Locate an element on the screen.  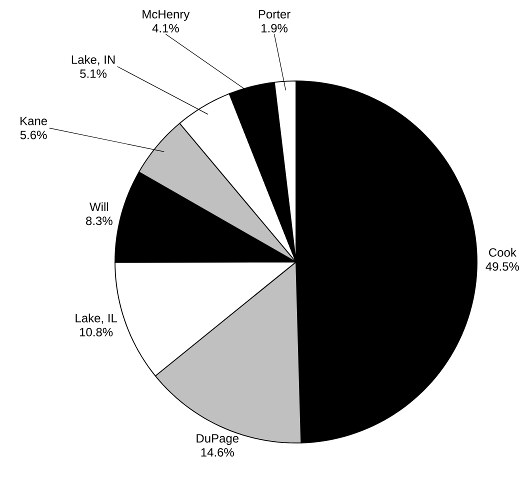
data-label: 5.1% is located at coordinates (93, 73).